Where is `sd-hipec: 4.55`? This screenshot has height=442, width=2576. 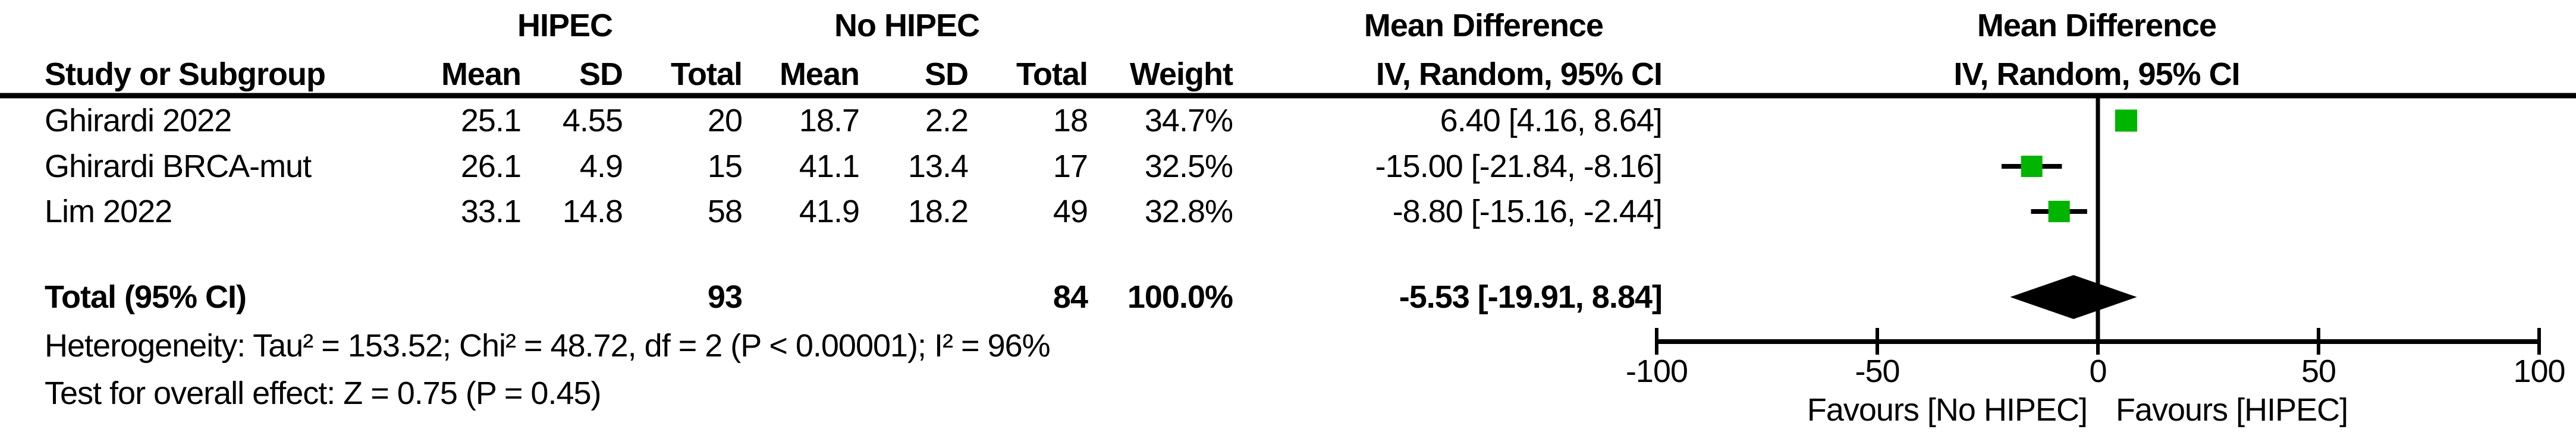 sd-hipec: 4.55 is located at coordinates (592, 120).